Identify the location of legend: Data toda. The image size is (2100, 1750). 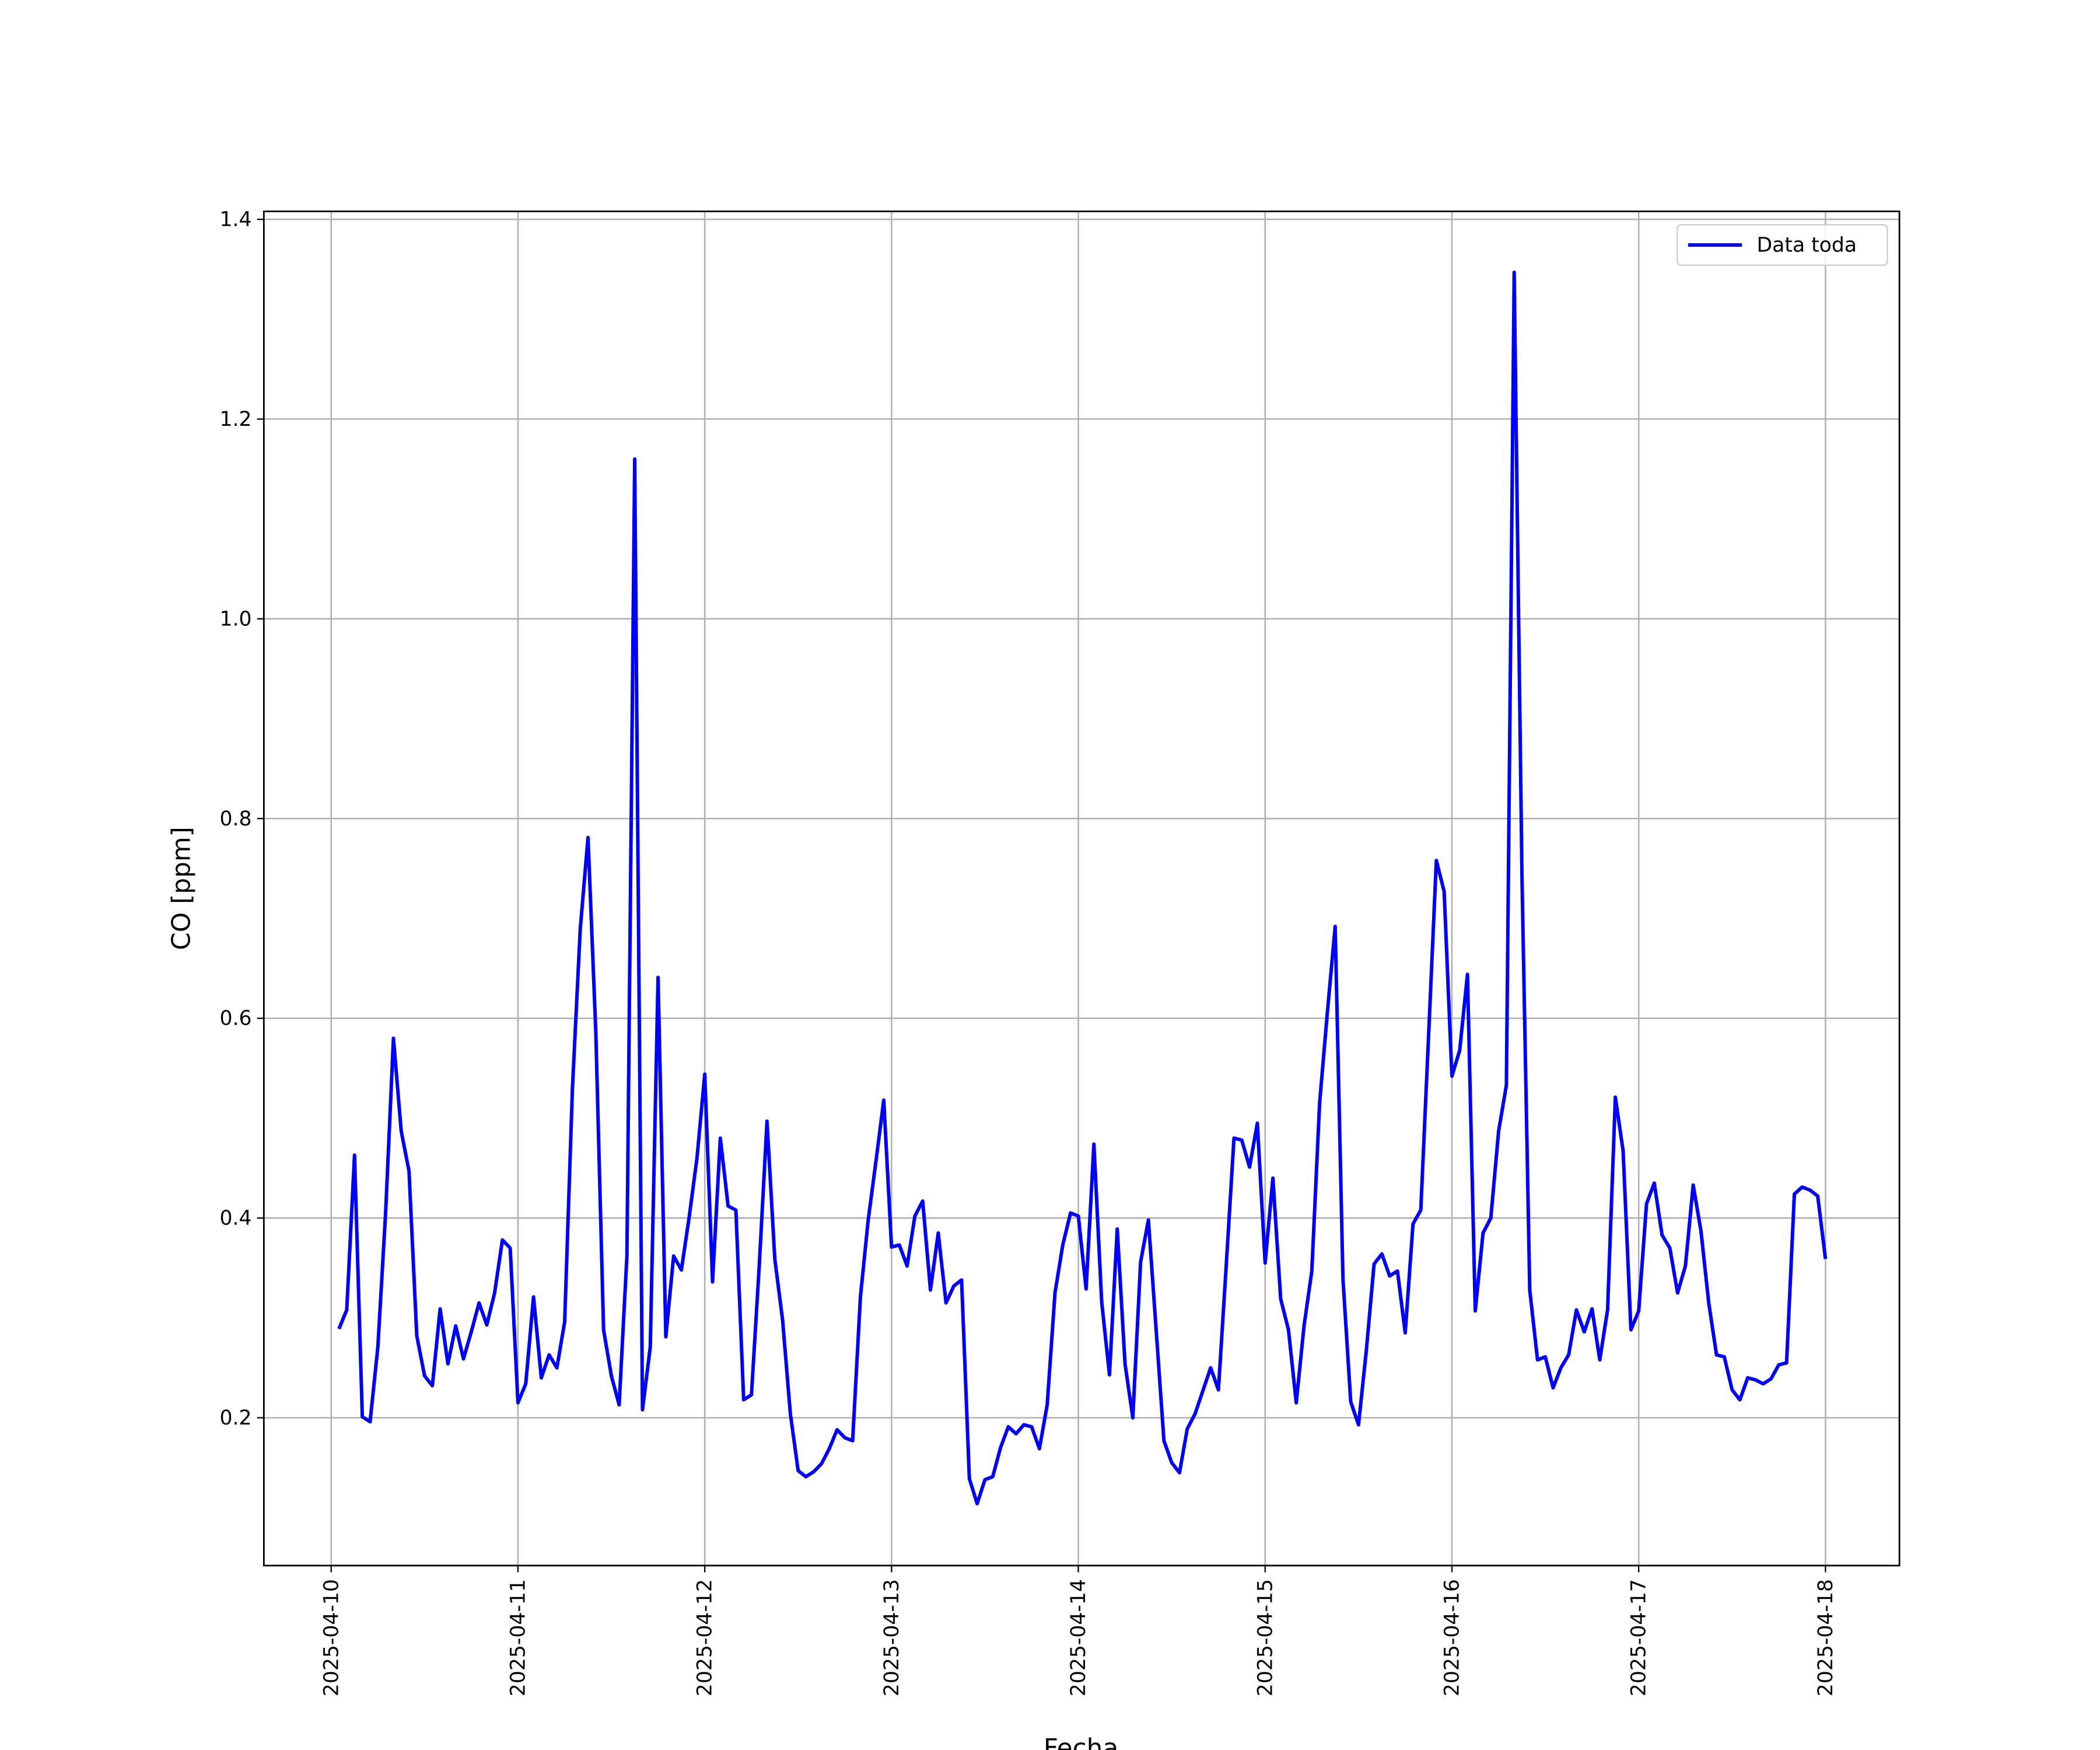
(1782, 245).